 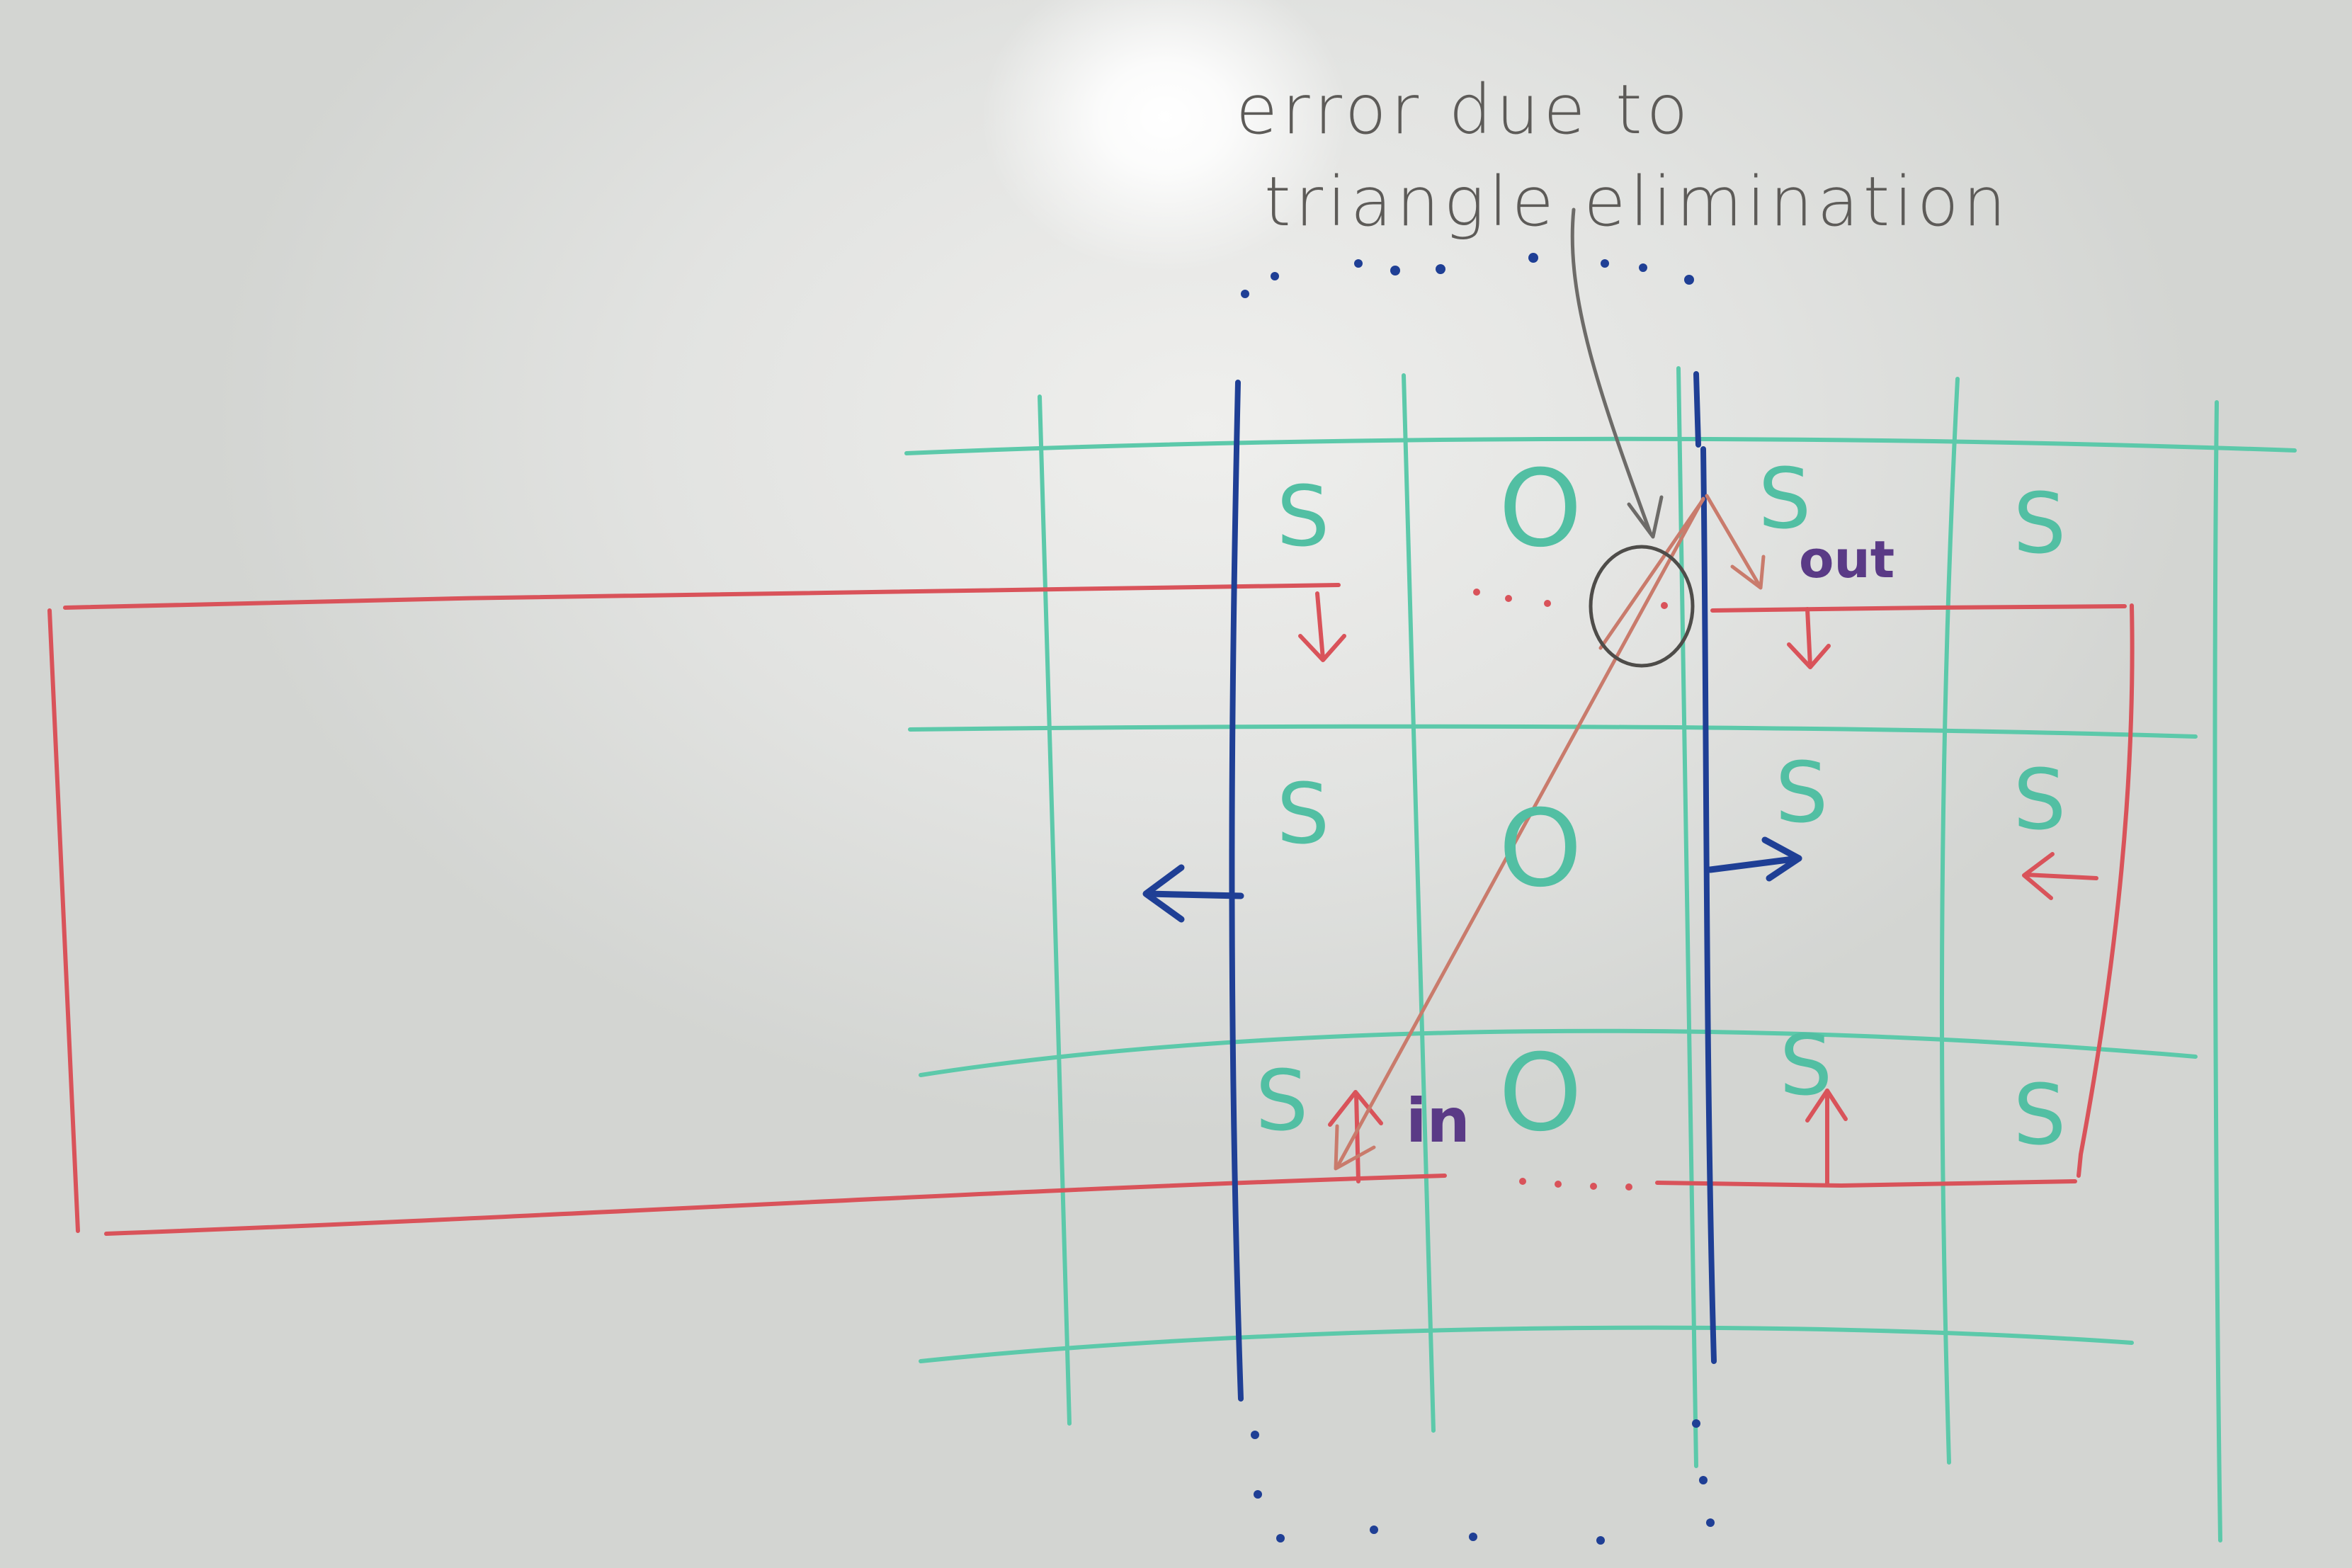 I want to click on blue-boundaries, so click(x=1473, y=887).